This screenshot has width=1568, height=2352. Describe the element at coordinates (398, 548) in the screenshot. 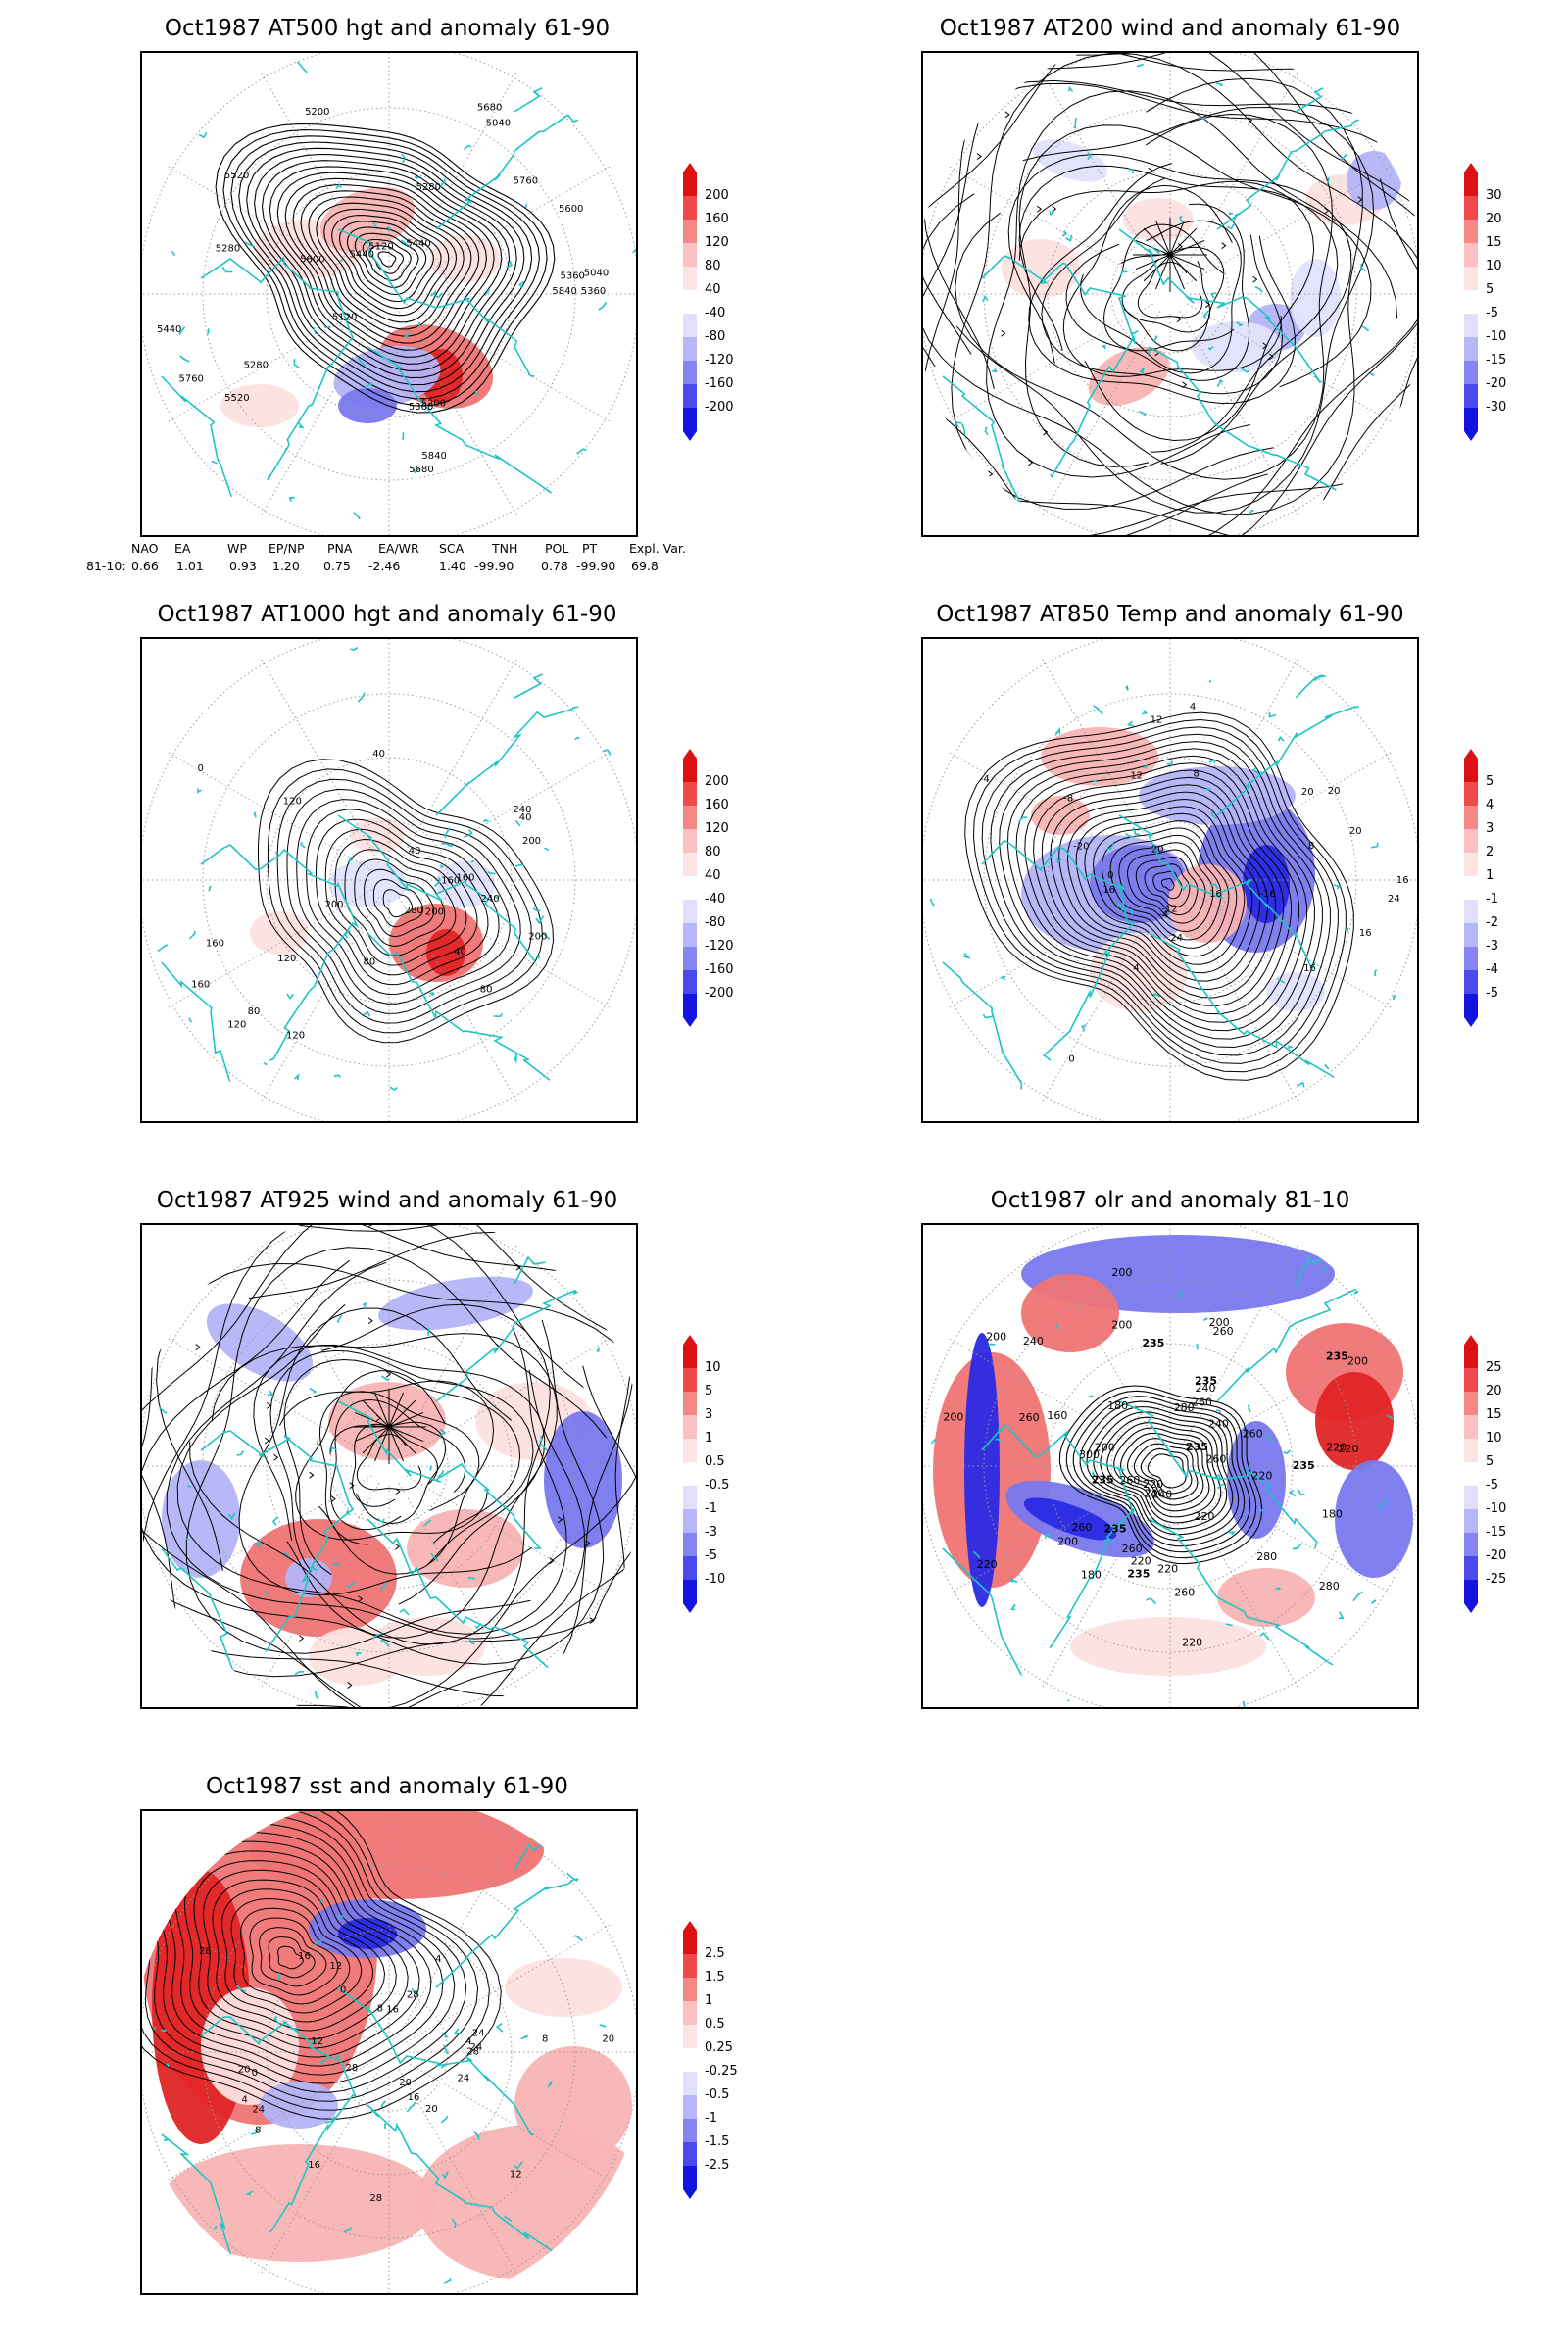

I see `tele-header: EA/WR` at that location.